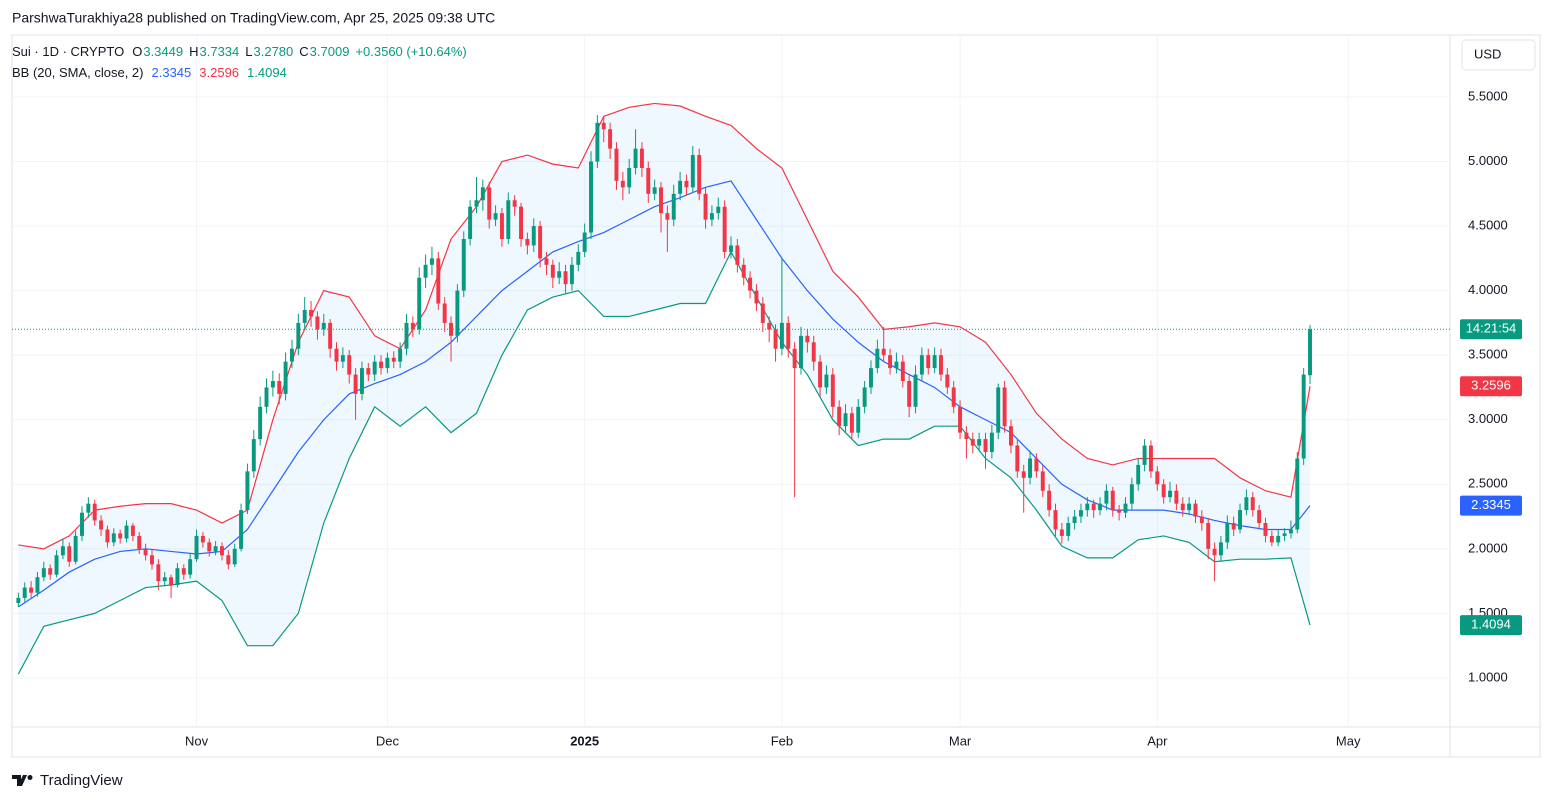  Describe the element at coordinates (19, 780) in the screenshot. I see `logo-mark` at that location.